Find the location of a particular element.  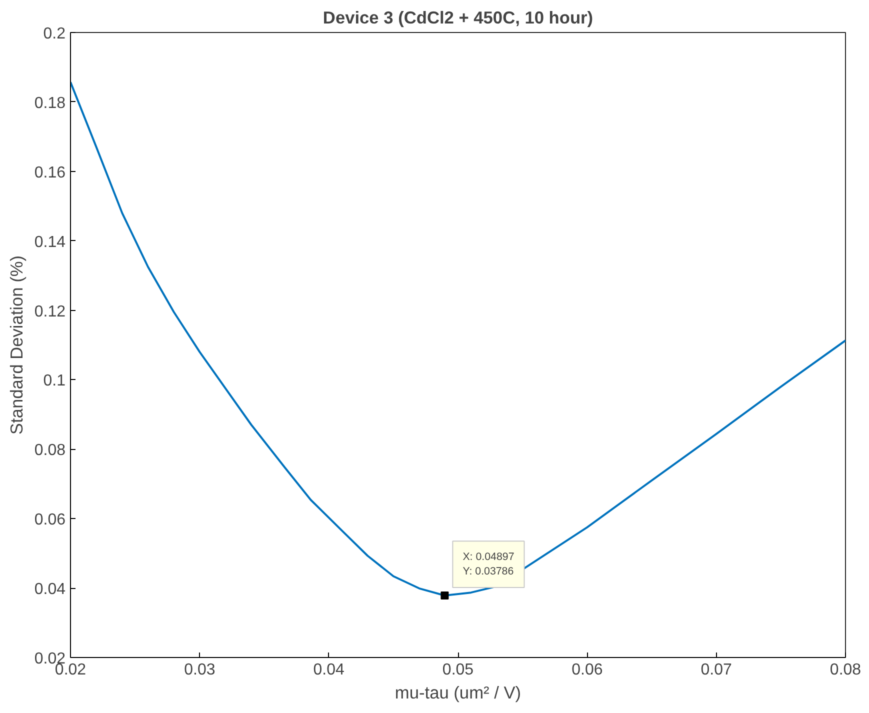

x-tick-label: 0.06 is located at coordinates (587, 670).